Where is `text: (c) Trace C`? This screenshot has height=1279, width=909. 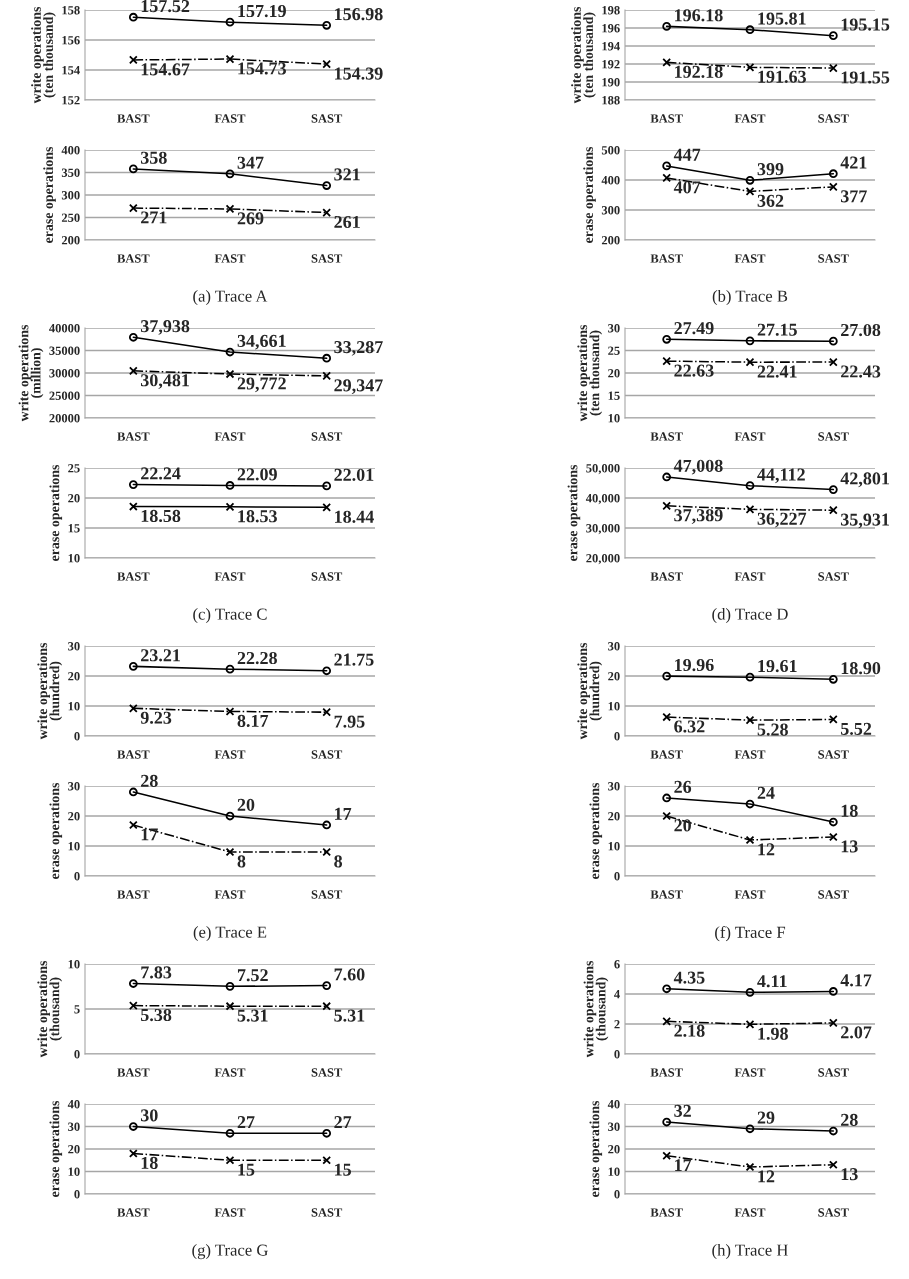 text: (c) Trace C is located at coordinates (230, 616).